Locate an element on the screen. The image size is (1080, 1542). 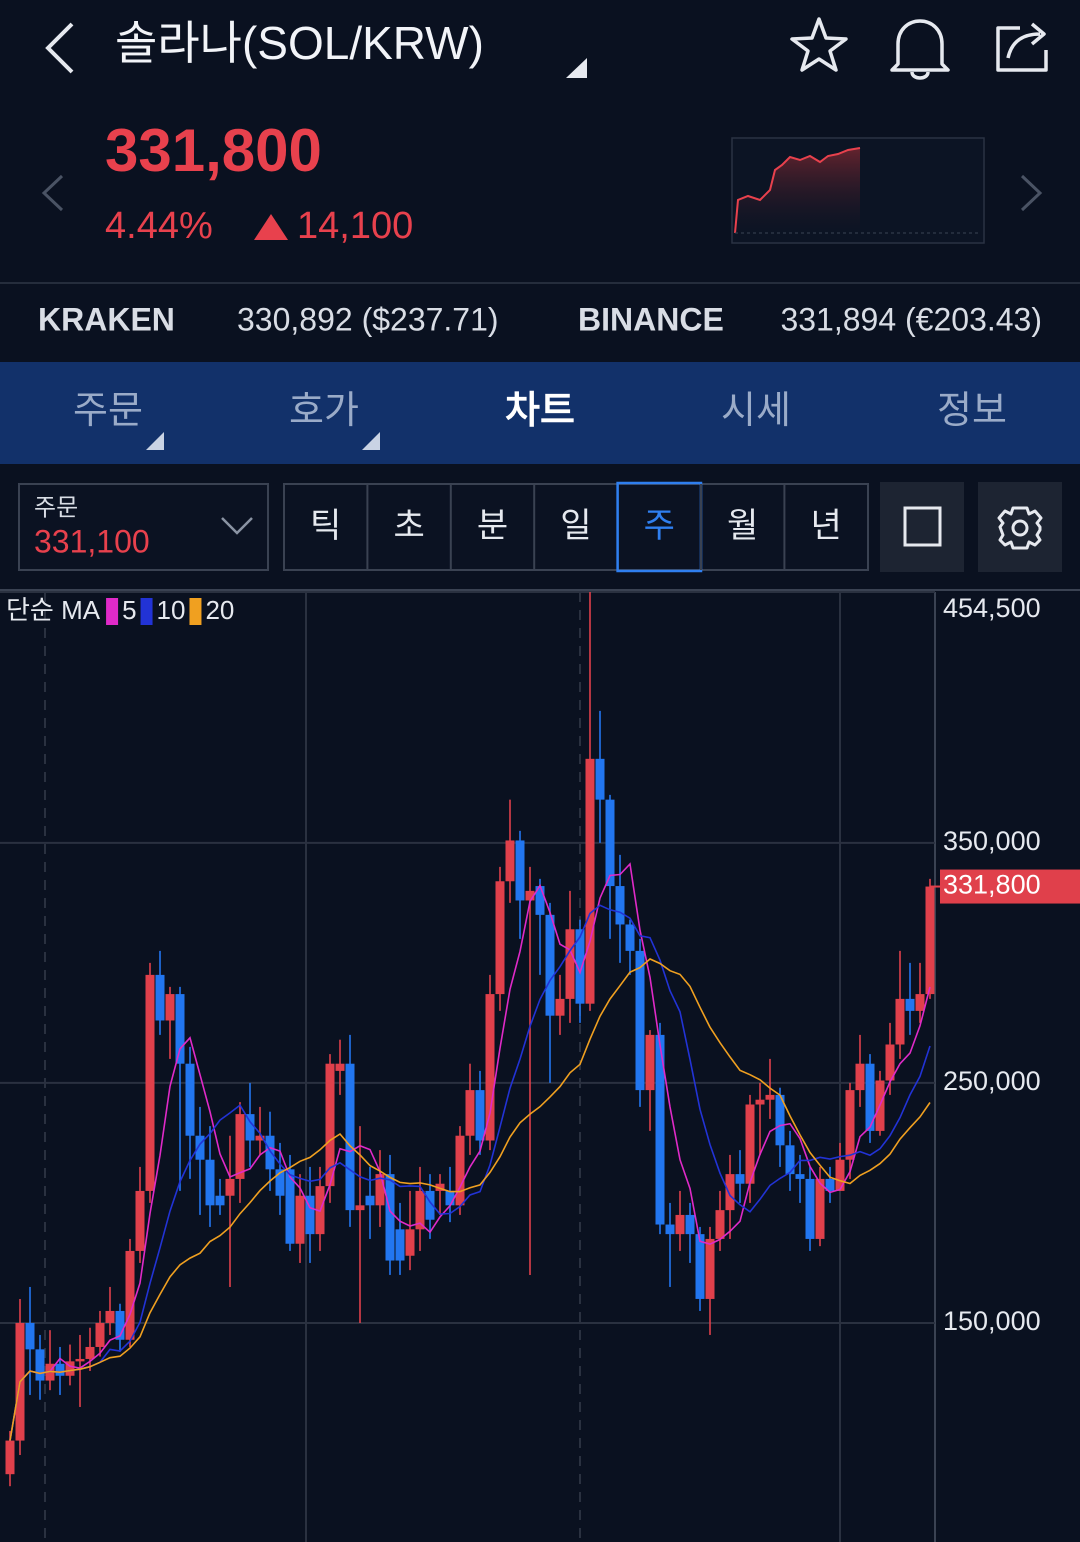
tab-active: 차트 is located at coordinates (540, 411).